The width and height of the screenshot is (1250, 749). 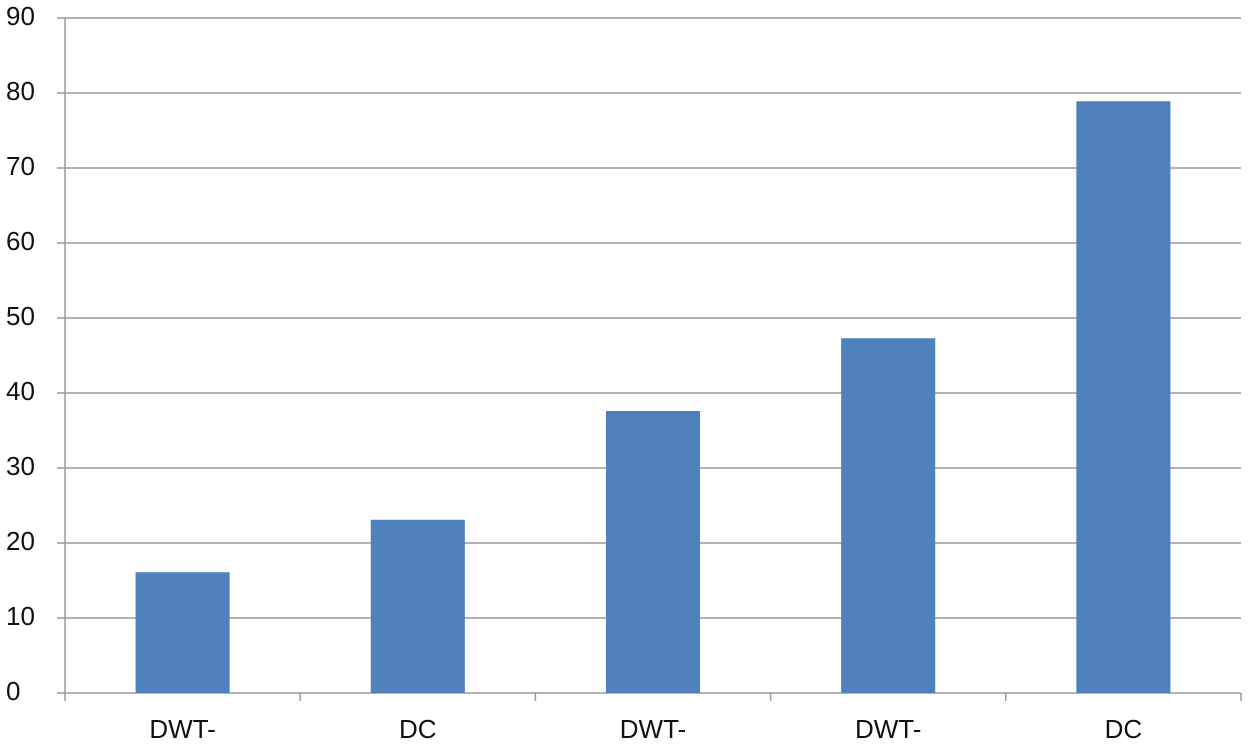 What do you see at coordinates (20, 391) in the screenshot?
I see `y-tick-label: 40` at bounding box center [20, 391].